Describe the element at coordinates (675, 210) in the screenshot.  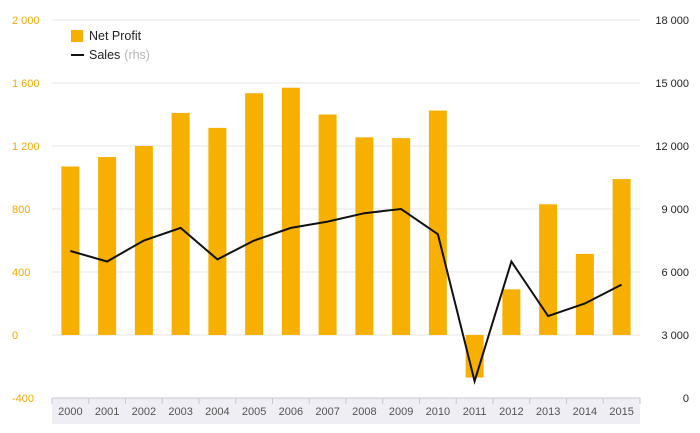
I see `y-right-tick-label: 9 000` at that location.